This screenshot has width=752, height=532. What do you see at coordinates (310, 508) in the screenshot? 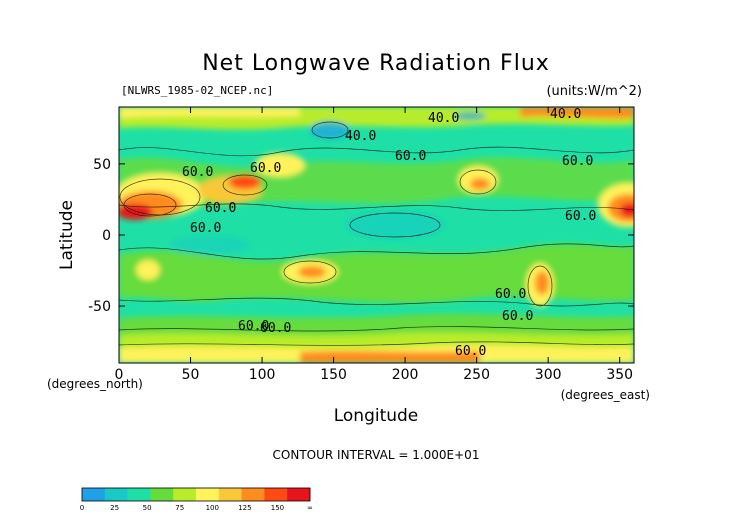
I see `colorbar-tick-label: ∞` at bounding box center [310, 508].